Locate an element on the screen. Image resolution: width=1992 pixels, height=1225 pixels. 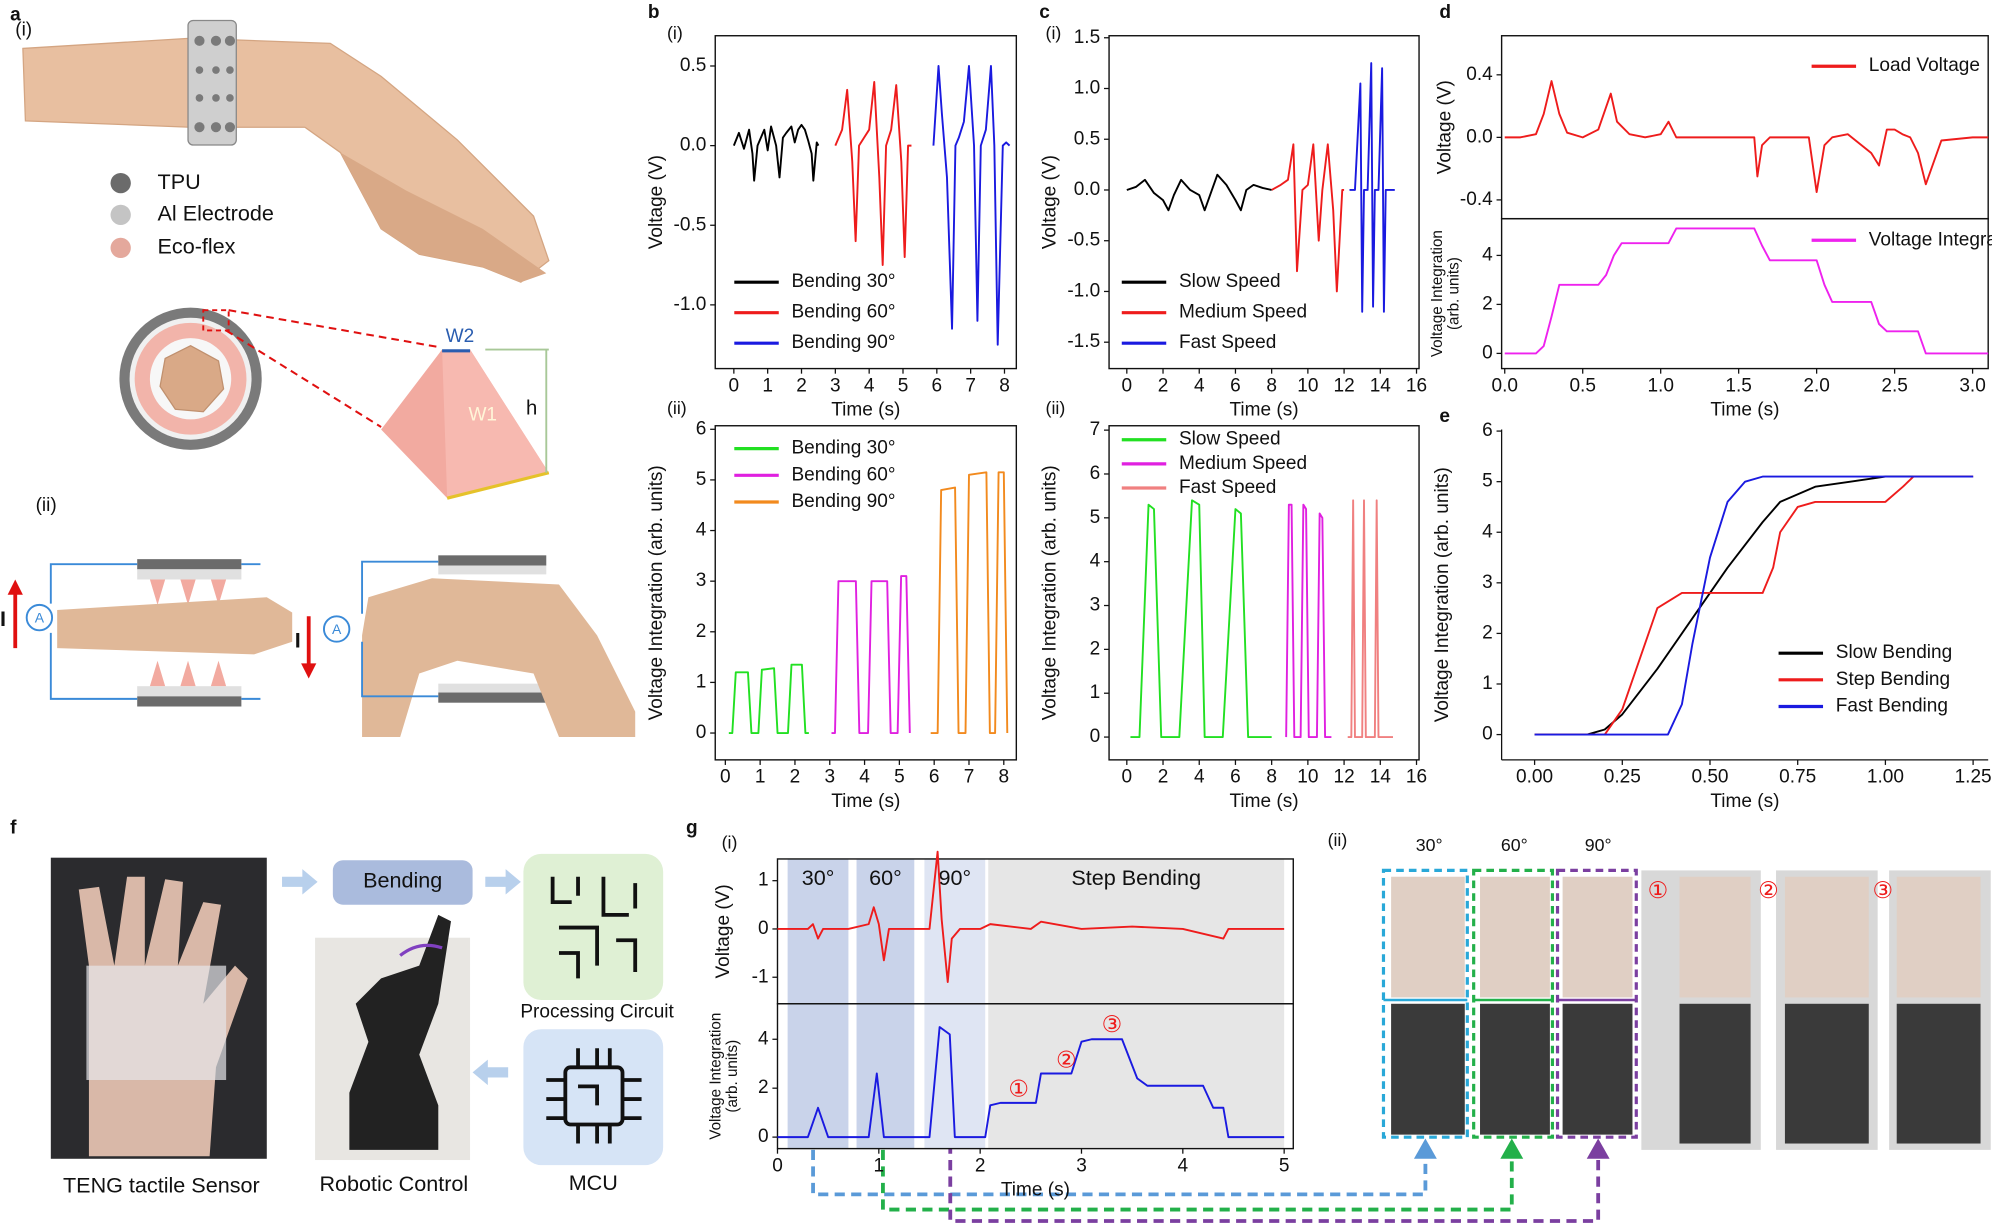
photo-grid is located at coordinates (1686, 1009).